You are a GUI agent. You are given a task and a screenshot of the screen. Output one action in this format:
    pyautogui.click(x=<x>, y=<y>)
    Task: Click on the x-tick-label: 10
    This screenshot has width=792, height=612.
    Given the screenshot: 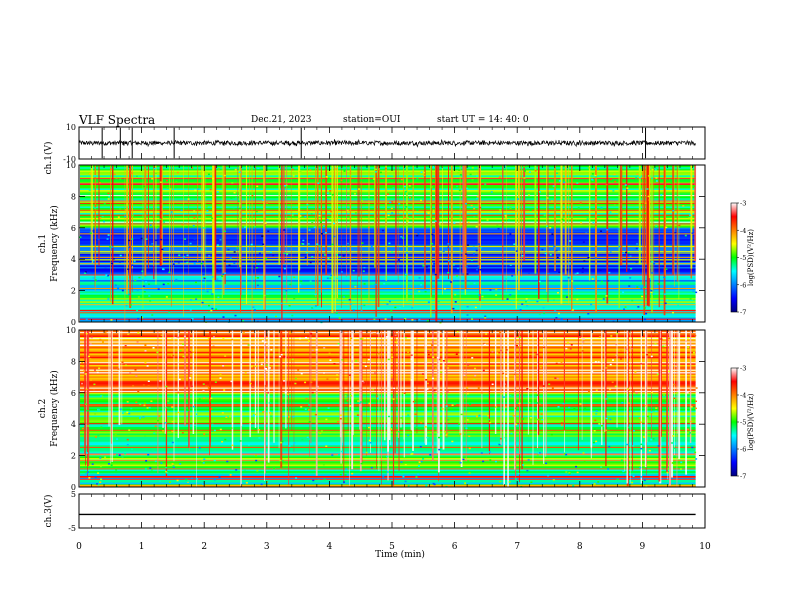 What is the action you would take?
    pyautogui.click(x=705, y=547)
    